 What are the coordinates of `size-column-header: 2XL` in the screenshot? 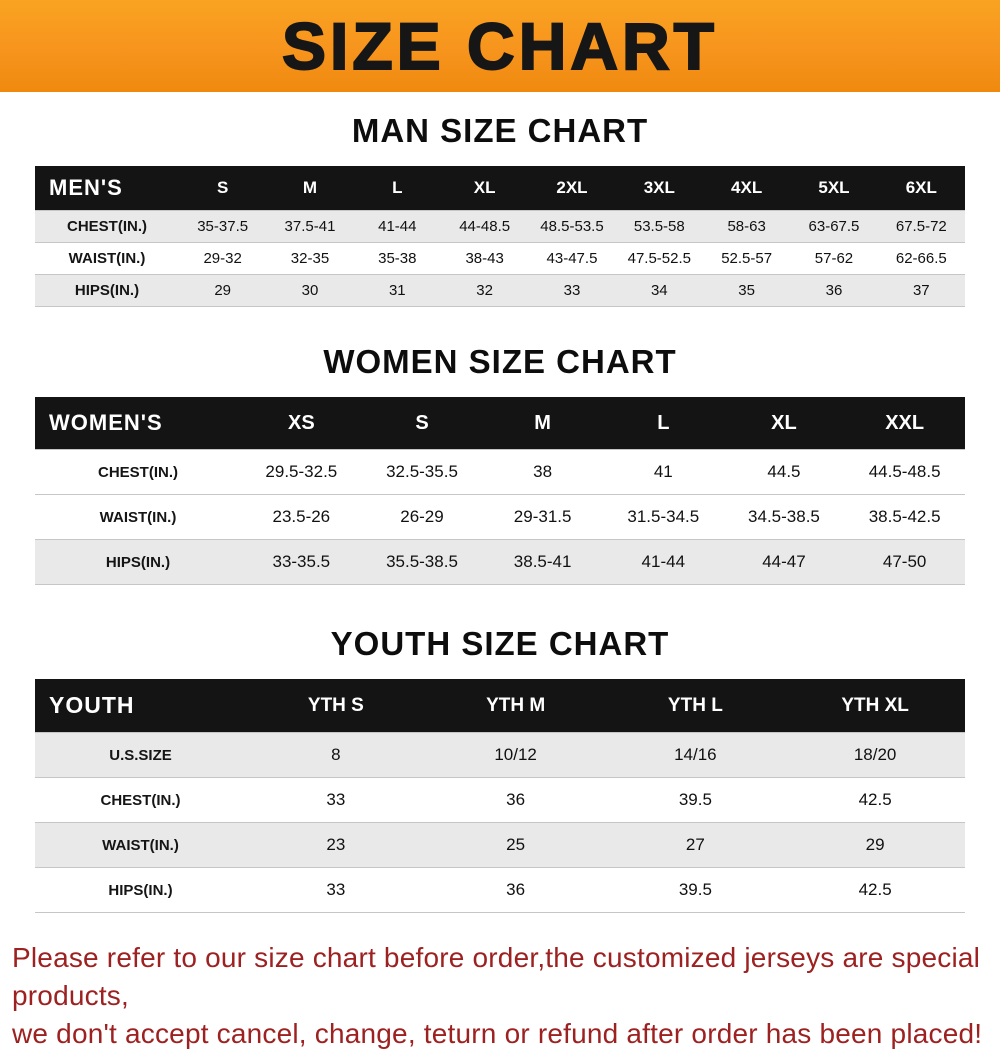 It's located at (572, 188).